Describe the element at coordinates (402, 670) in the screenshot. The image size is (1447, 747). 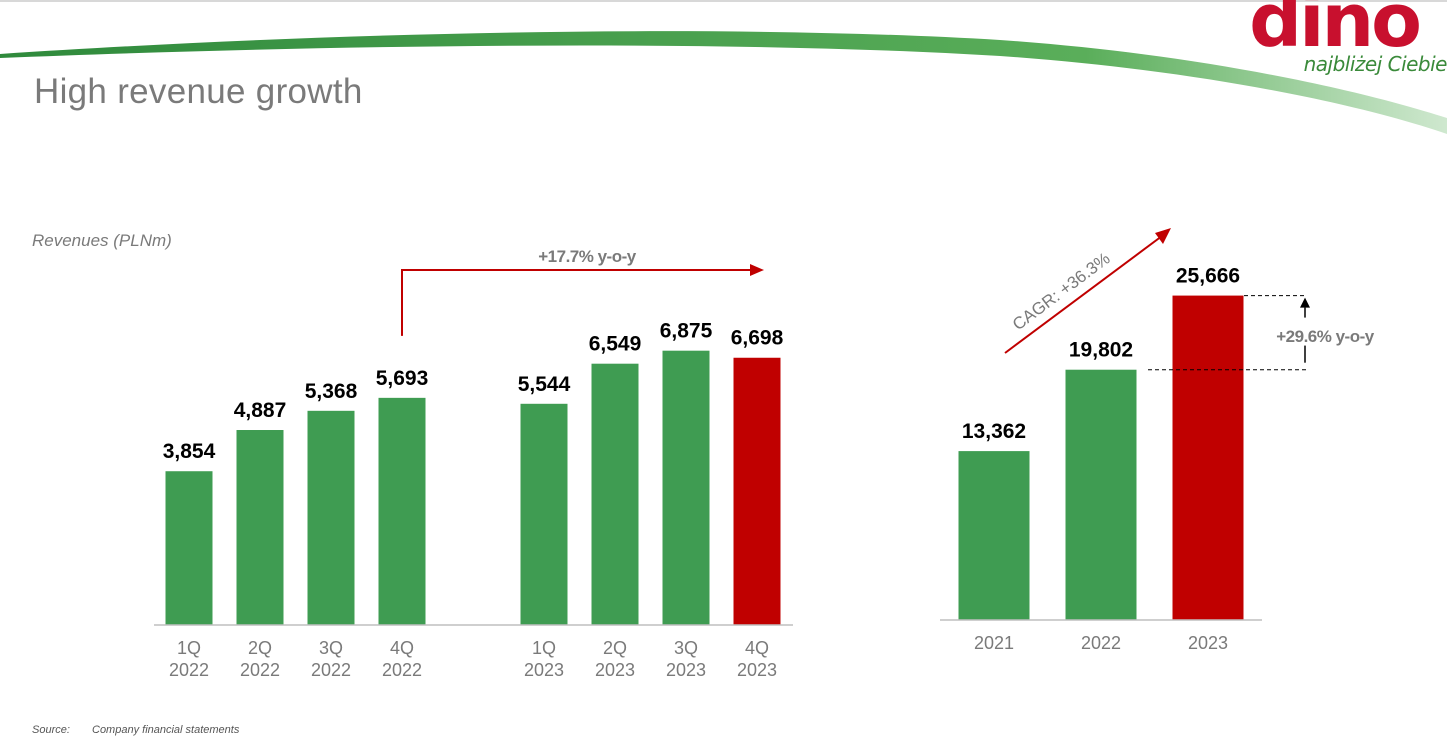
I see `tick-label-3-line2: 2022` at that location.